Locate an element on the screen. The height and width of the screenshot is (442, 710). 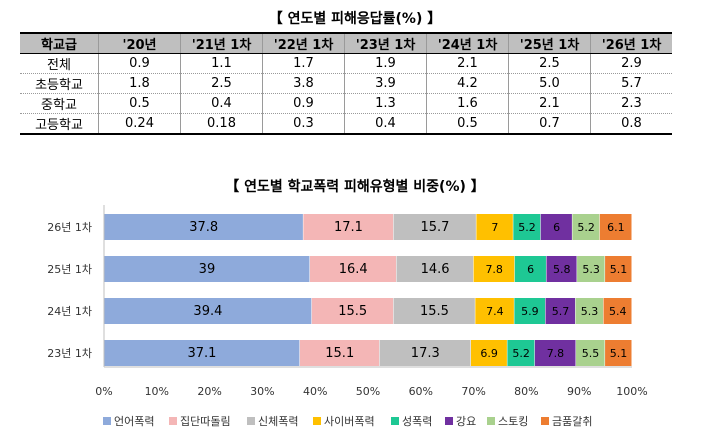
data-label: 17.3 is located at coordinates (425, 353).